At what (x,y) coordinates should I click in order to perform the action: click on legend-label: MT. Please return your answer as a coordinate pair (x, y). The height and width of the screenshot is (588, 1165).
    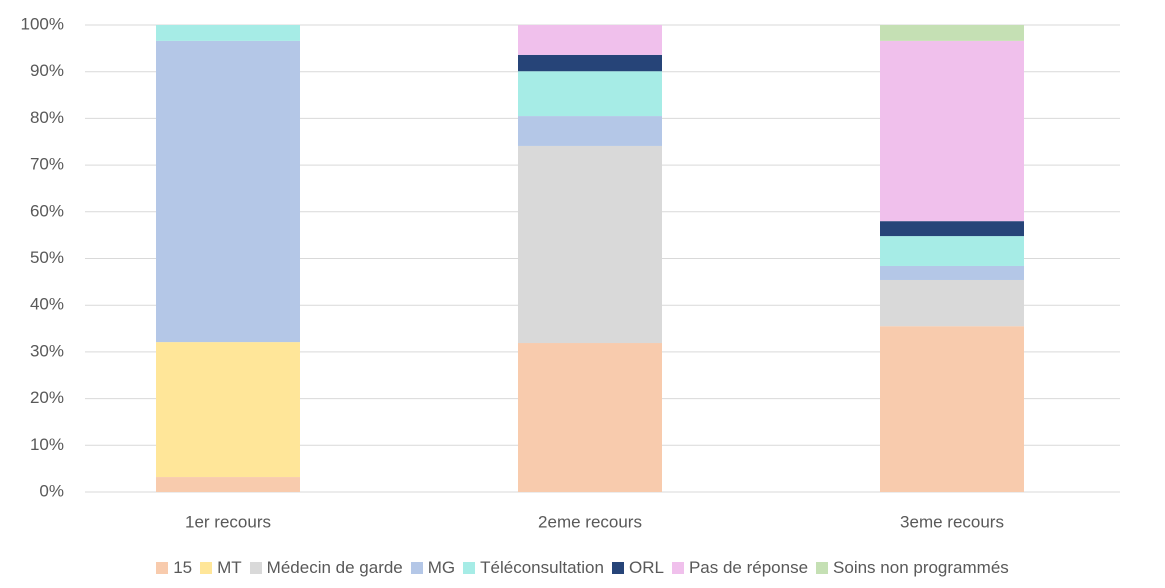
    Looking at the image, I should click on (229, 567).